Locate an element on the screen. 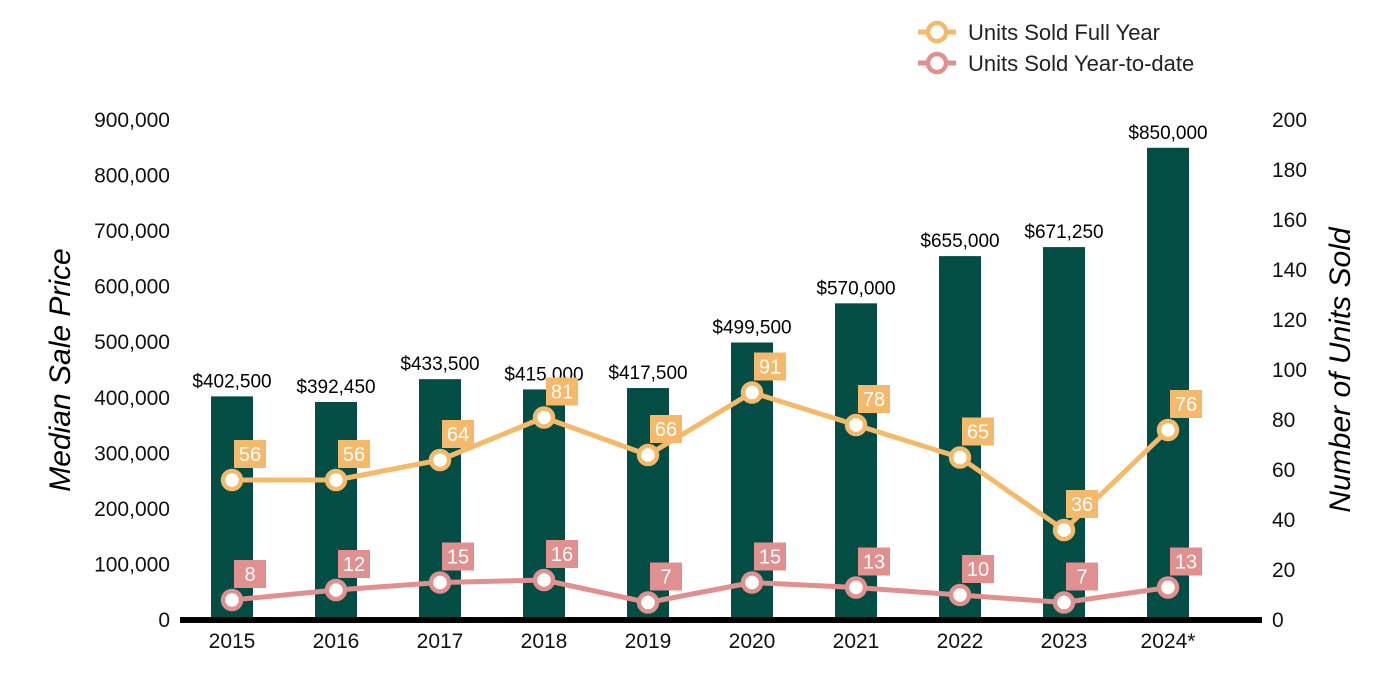 The width and height of the screenshot is (1400, 700). x-tick-label: 2015 is located at coordinates (232, 641).